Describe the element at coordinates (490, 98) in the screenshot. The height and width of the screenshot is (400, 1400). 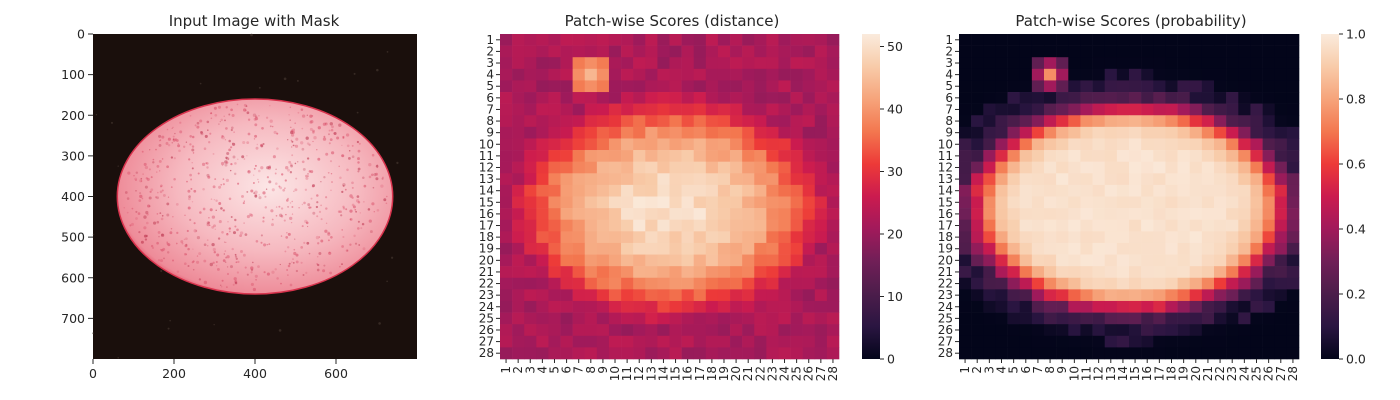
I see `row-tick-label: 6` at that location.